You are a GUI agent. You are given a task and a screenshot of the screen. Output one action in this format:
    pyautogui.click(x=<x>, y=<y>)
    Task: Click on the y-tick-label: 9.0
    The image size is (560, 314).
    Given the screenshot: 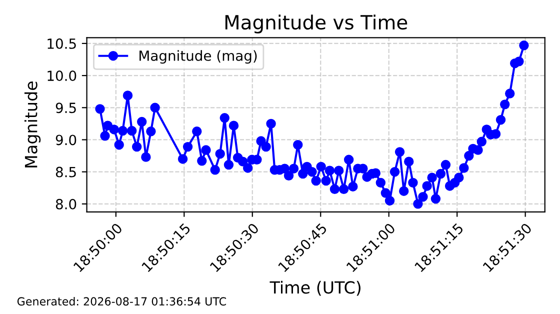 What is the action you would take?
    pyautogui.click(x=66, y=140)
    